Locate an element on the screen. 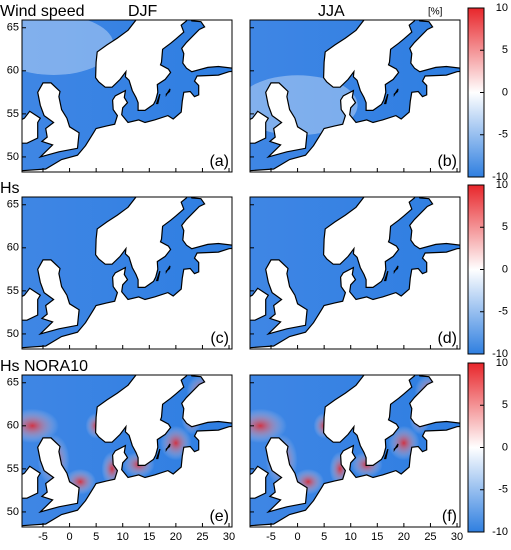  map-panel: (d) is located at coordinates (355, 273).